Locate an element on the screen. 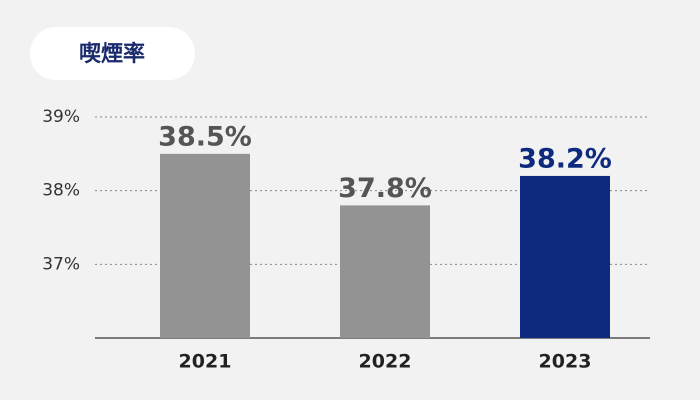 The width and height of the screenshot is (700, 400). chart-title: 喫煙率 is located at coordinates (112, 54).